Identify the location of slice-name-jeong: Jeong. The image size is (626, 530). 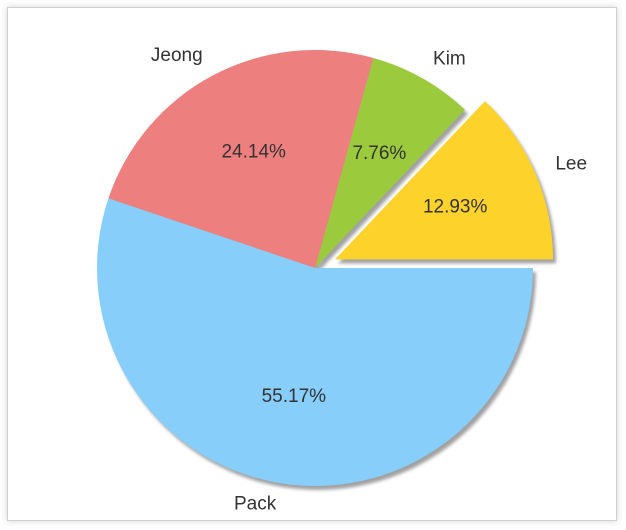
(177, 55).